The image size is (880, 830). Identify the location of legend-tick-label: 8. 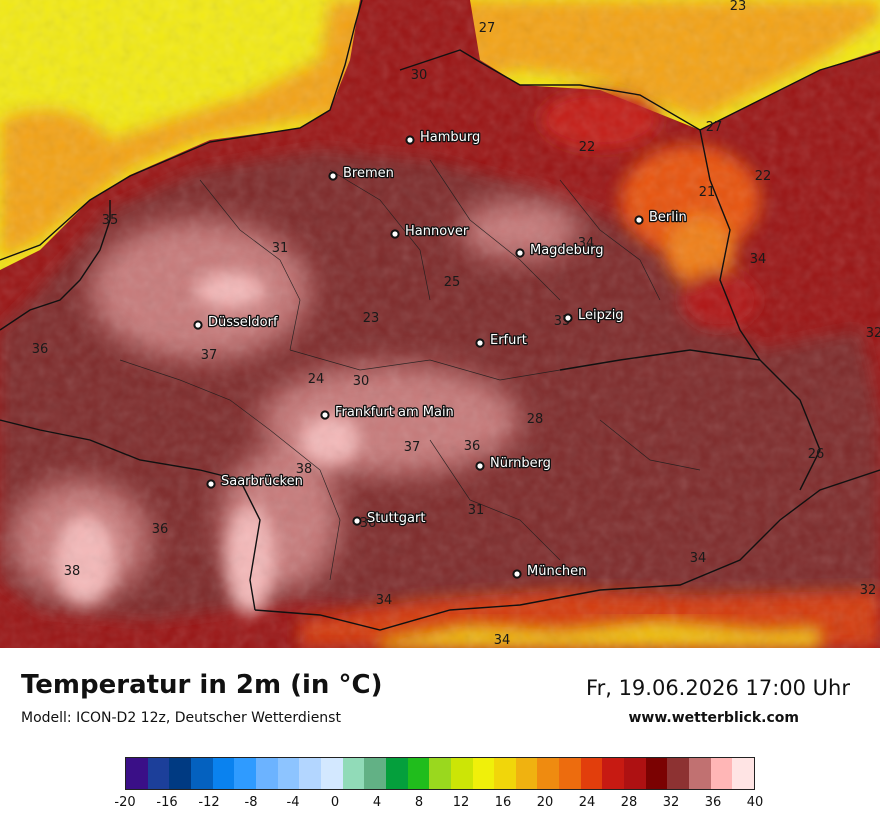
(419, 802).